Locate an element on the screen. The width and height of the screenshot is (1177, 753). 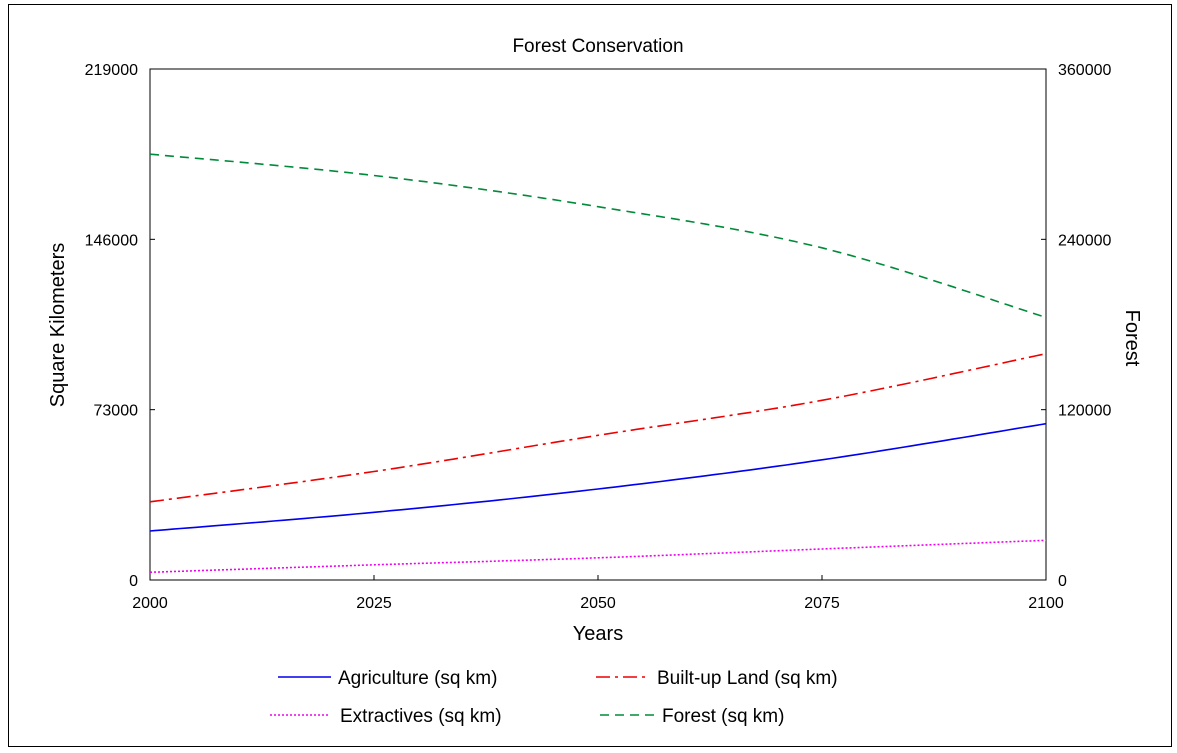
x-tick-label: 2075 is located at coordinates (822, 603).